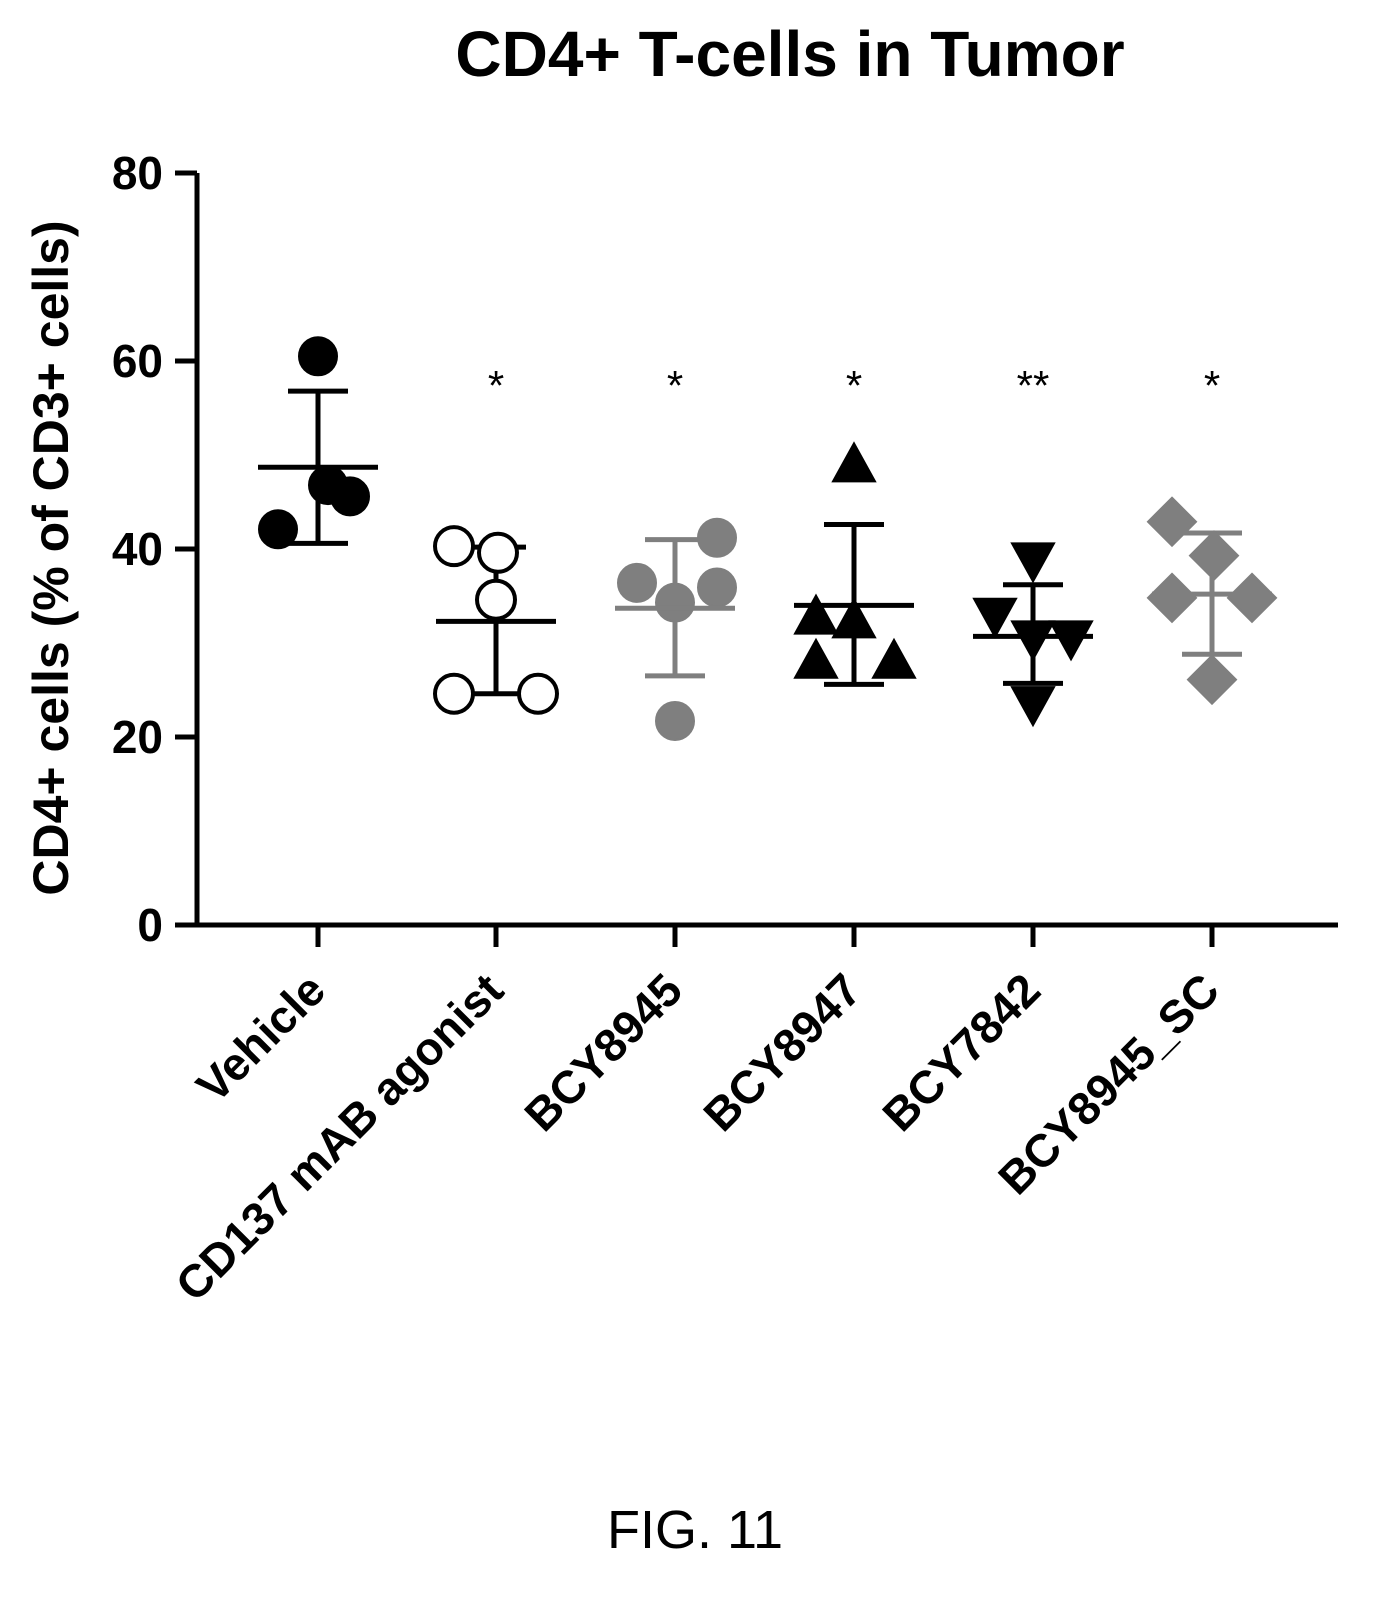 The height and width of the screenshot is (1605, 1389). What do you see at coordinates (150, 925) in the screenshot?
I see `y-tick-label: 0` at bounding box center [150, 925].